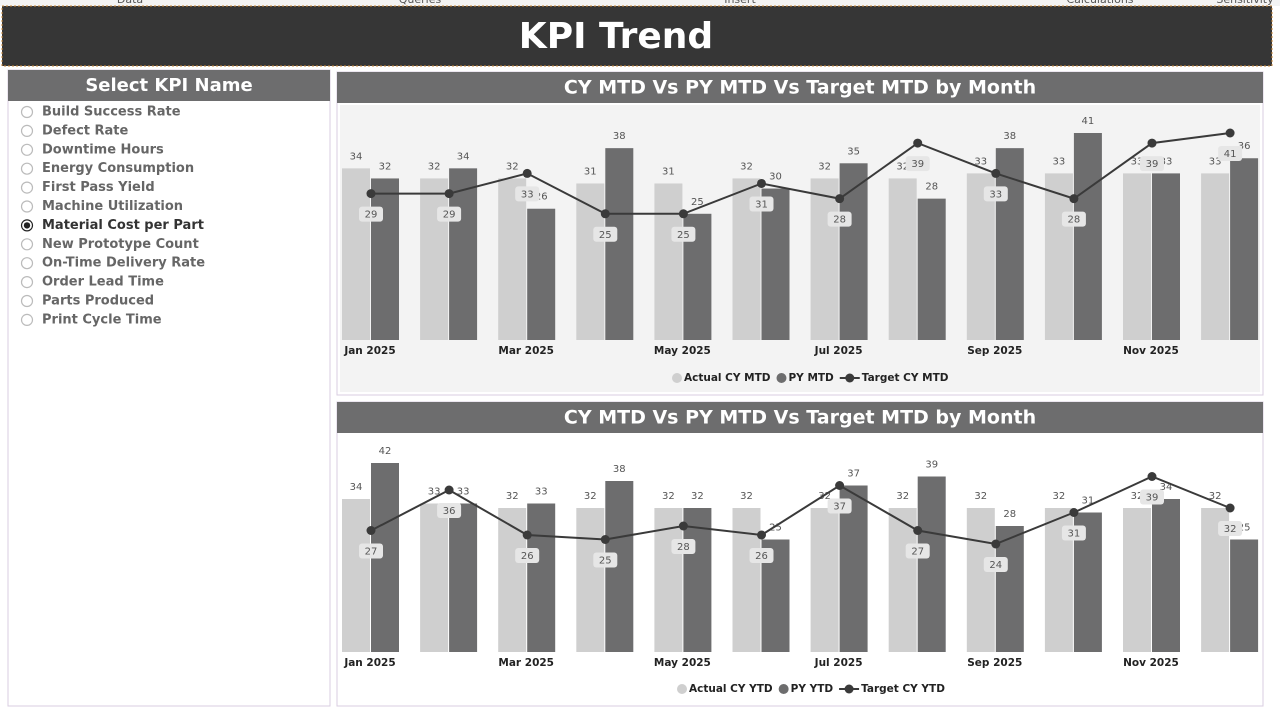  Describe the element at coordinates (740, 3) in the screenshot. I see `menu-item: Insert` at that location.